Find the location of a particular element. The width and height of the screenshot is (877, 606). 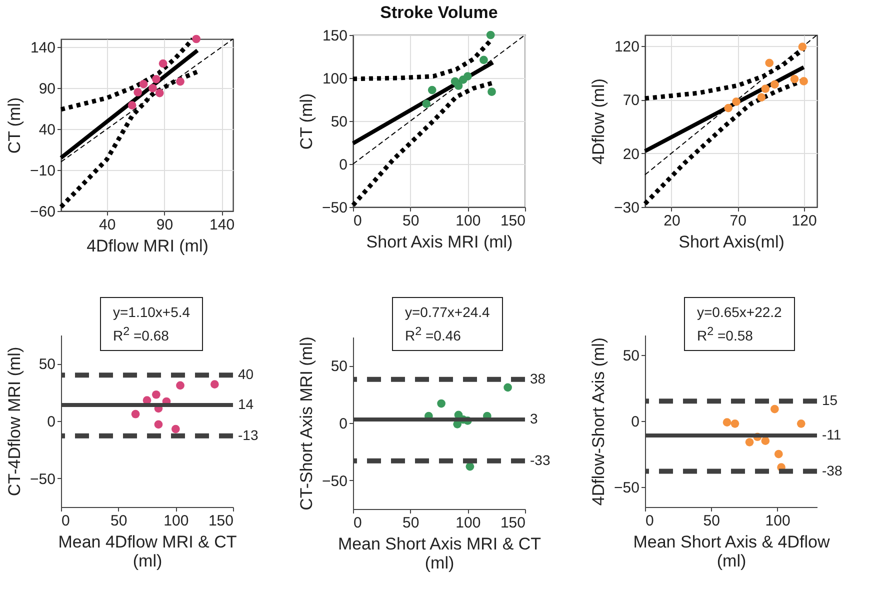

x-tick-label: 70 is located at coordinates (738, 221).